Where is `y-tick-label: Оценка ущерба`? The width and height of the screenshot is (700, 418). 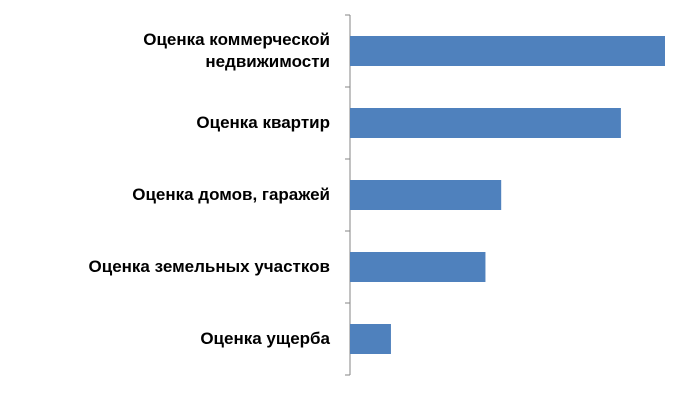 y-tick-label: Оценка ущерба is located at coordinates (265, 338).